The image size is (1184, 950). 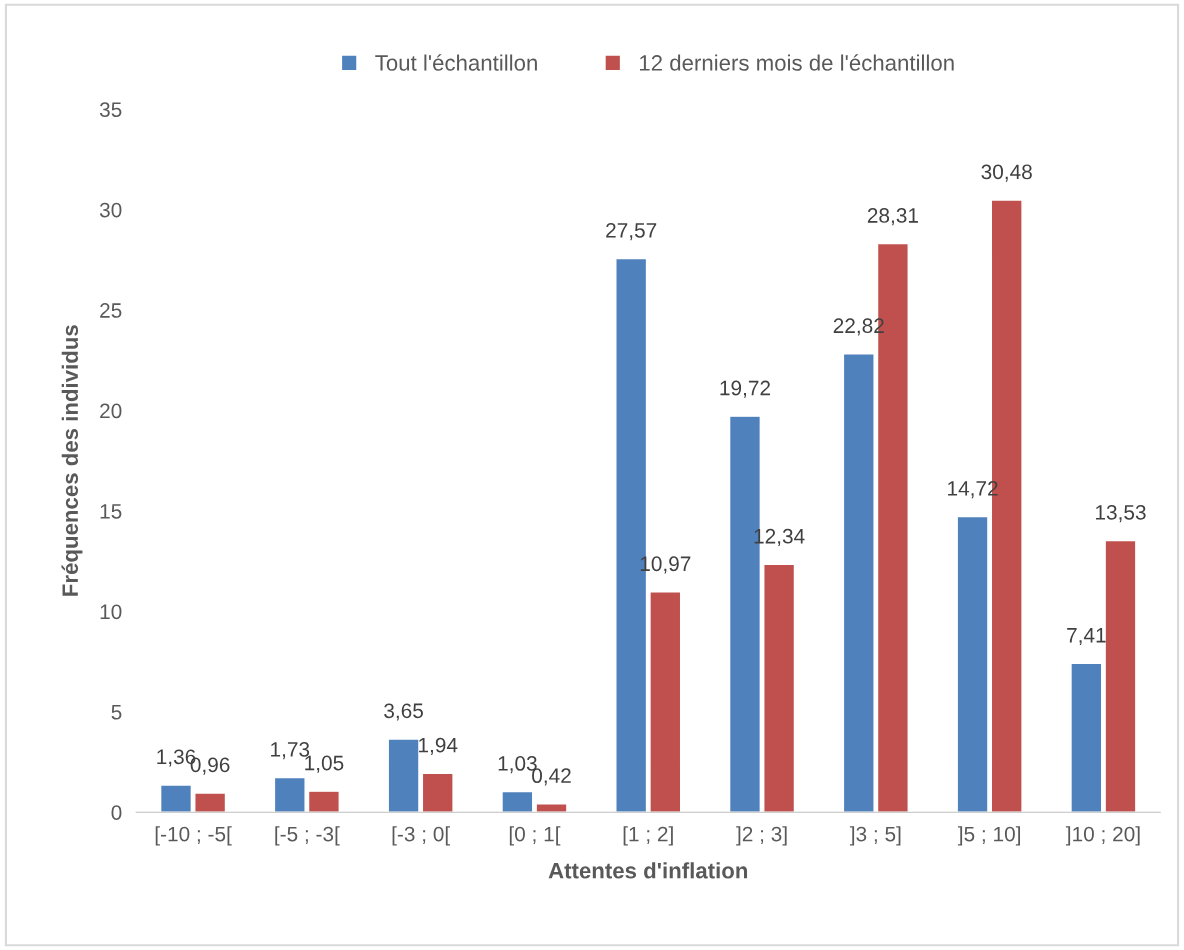 I want to click on x-tick-label: ]10 ; 20], so click(x=1102, y=836).